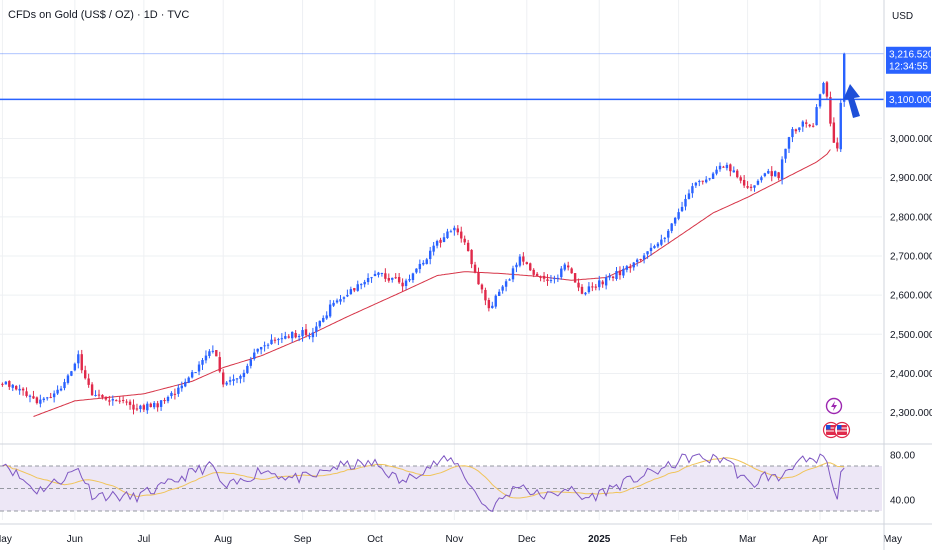 This screenshot has height=550, width=932. What do you see at coordinates (908, 60) in the screenshot?
I see `last-price-tag` at bounding box center [908, 60].